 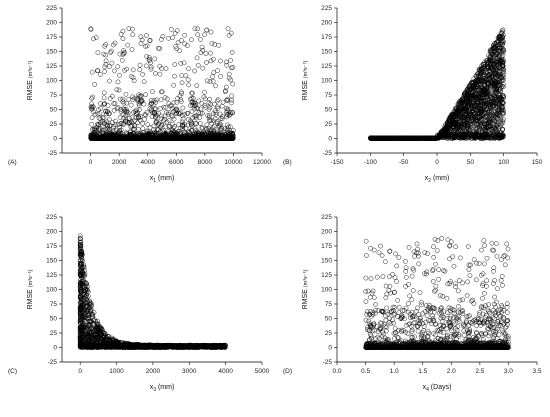 What do you see at coordinates (54, 95) in the screenshot?
I see `y-tick-label: 75` at bounding box center [54, 95].